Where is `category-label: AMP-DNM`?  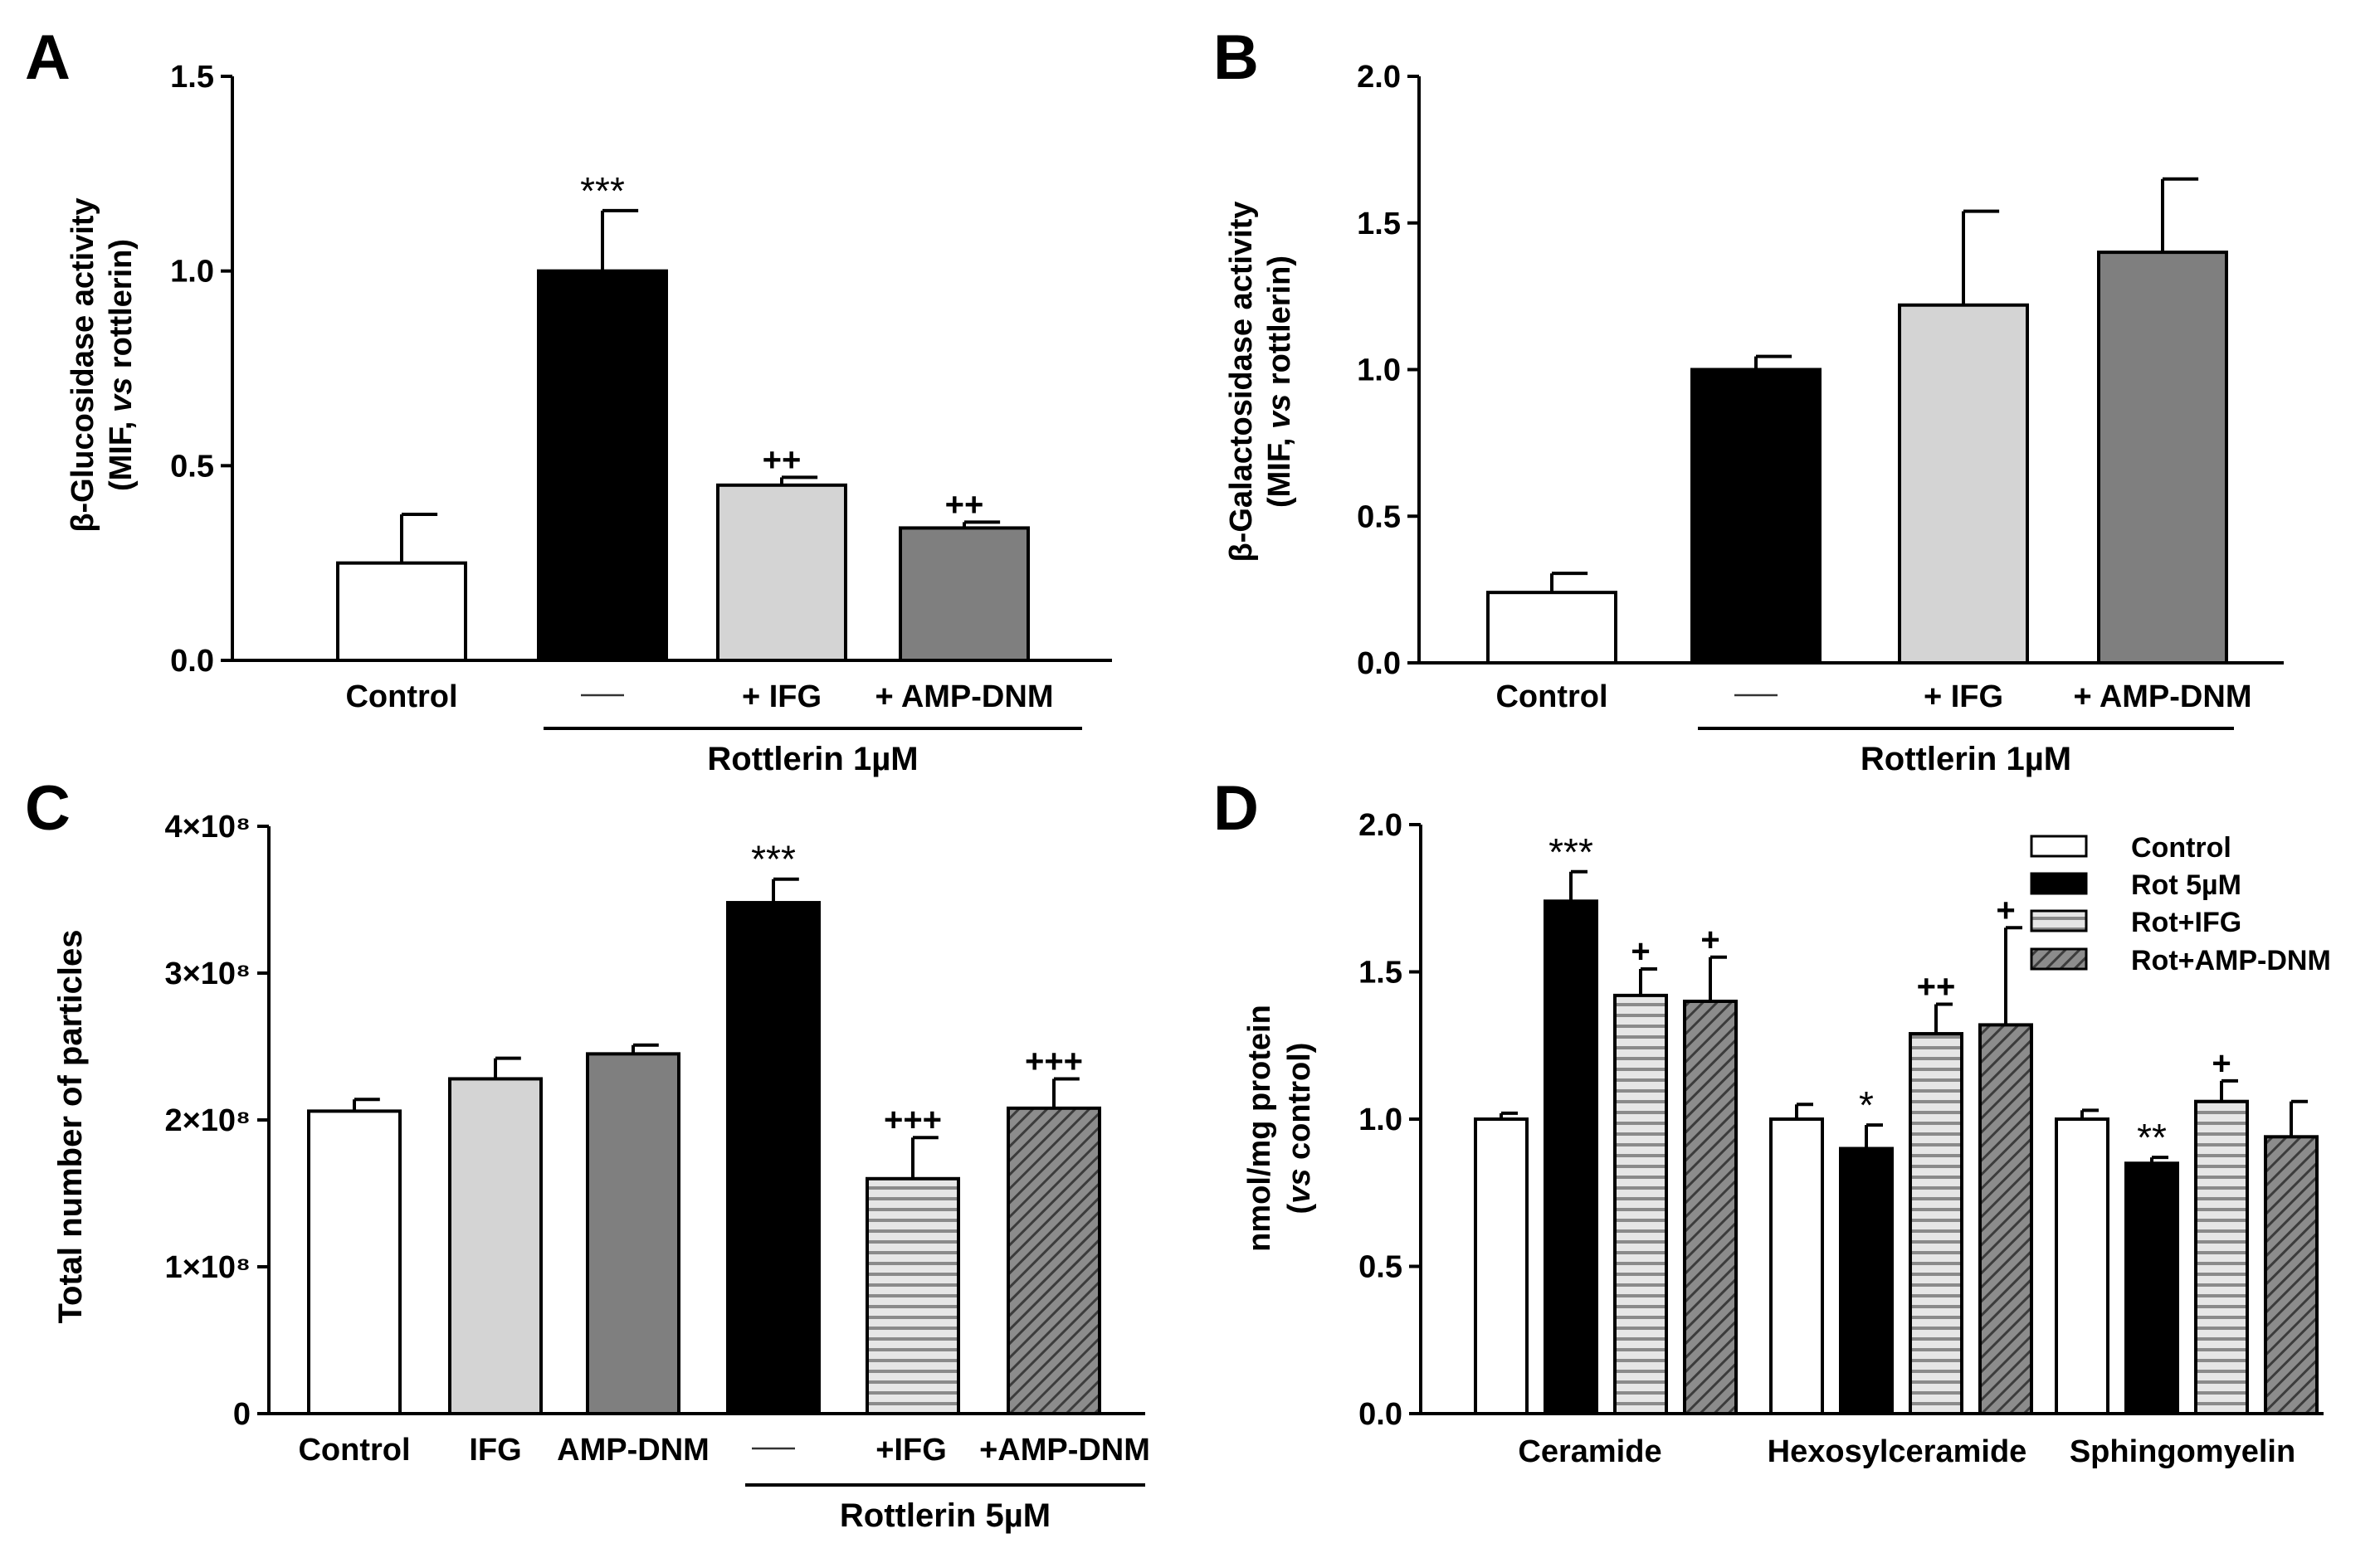 category-label: AMP-DNM is located at coordinates (633, 1450).